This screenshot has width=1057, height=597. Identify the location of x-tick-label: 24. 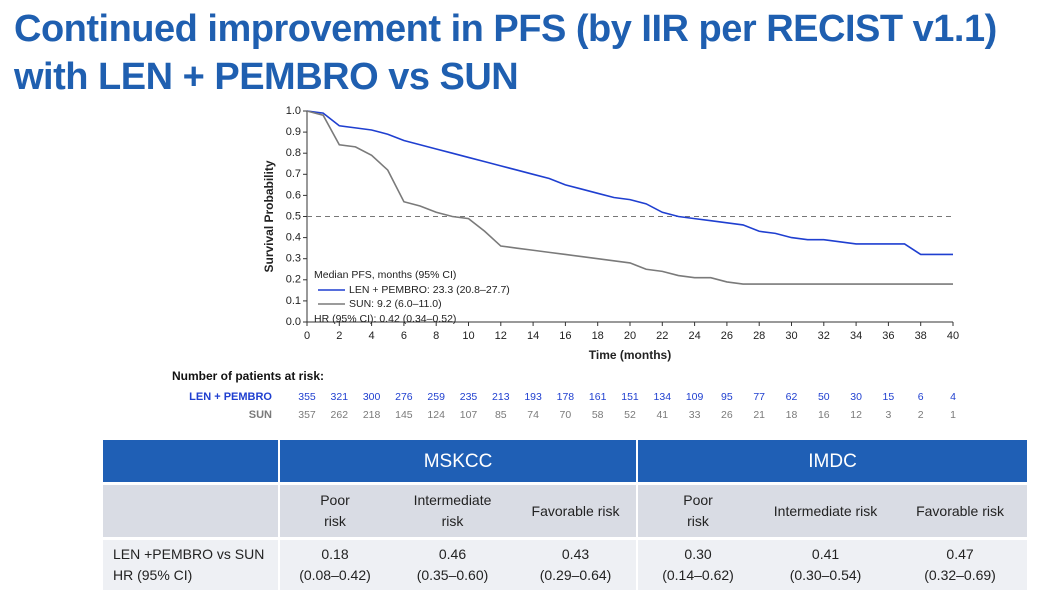
(694, 336).